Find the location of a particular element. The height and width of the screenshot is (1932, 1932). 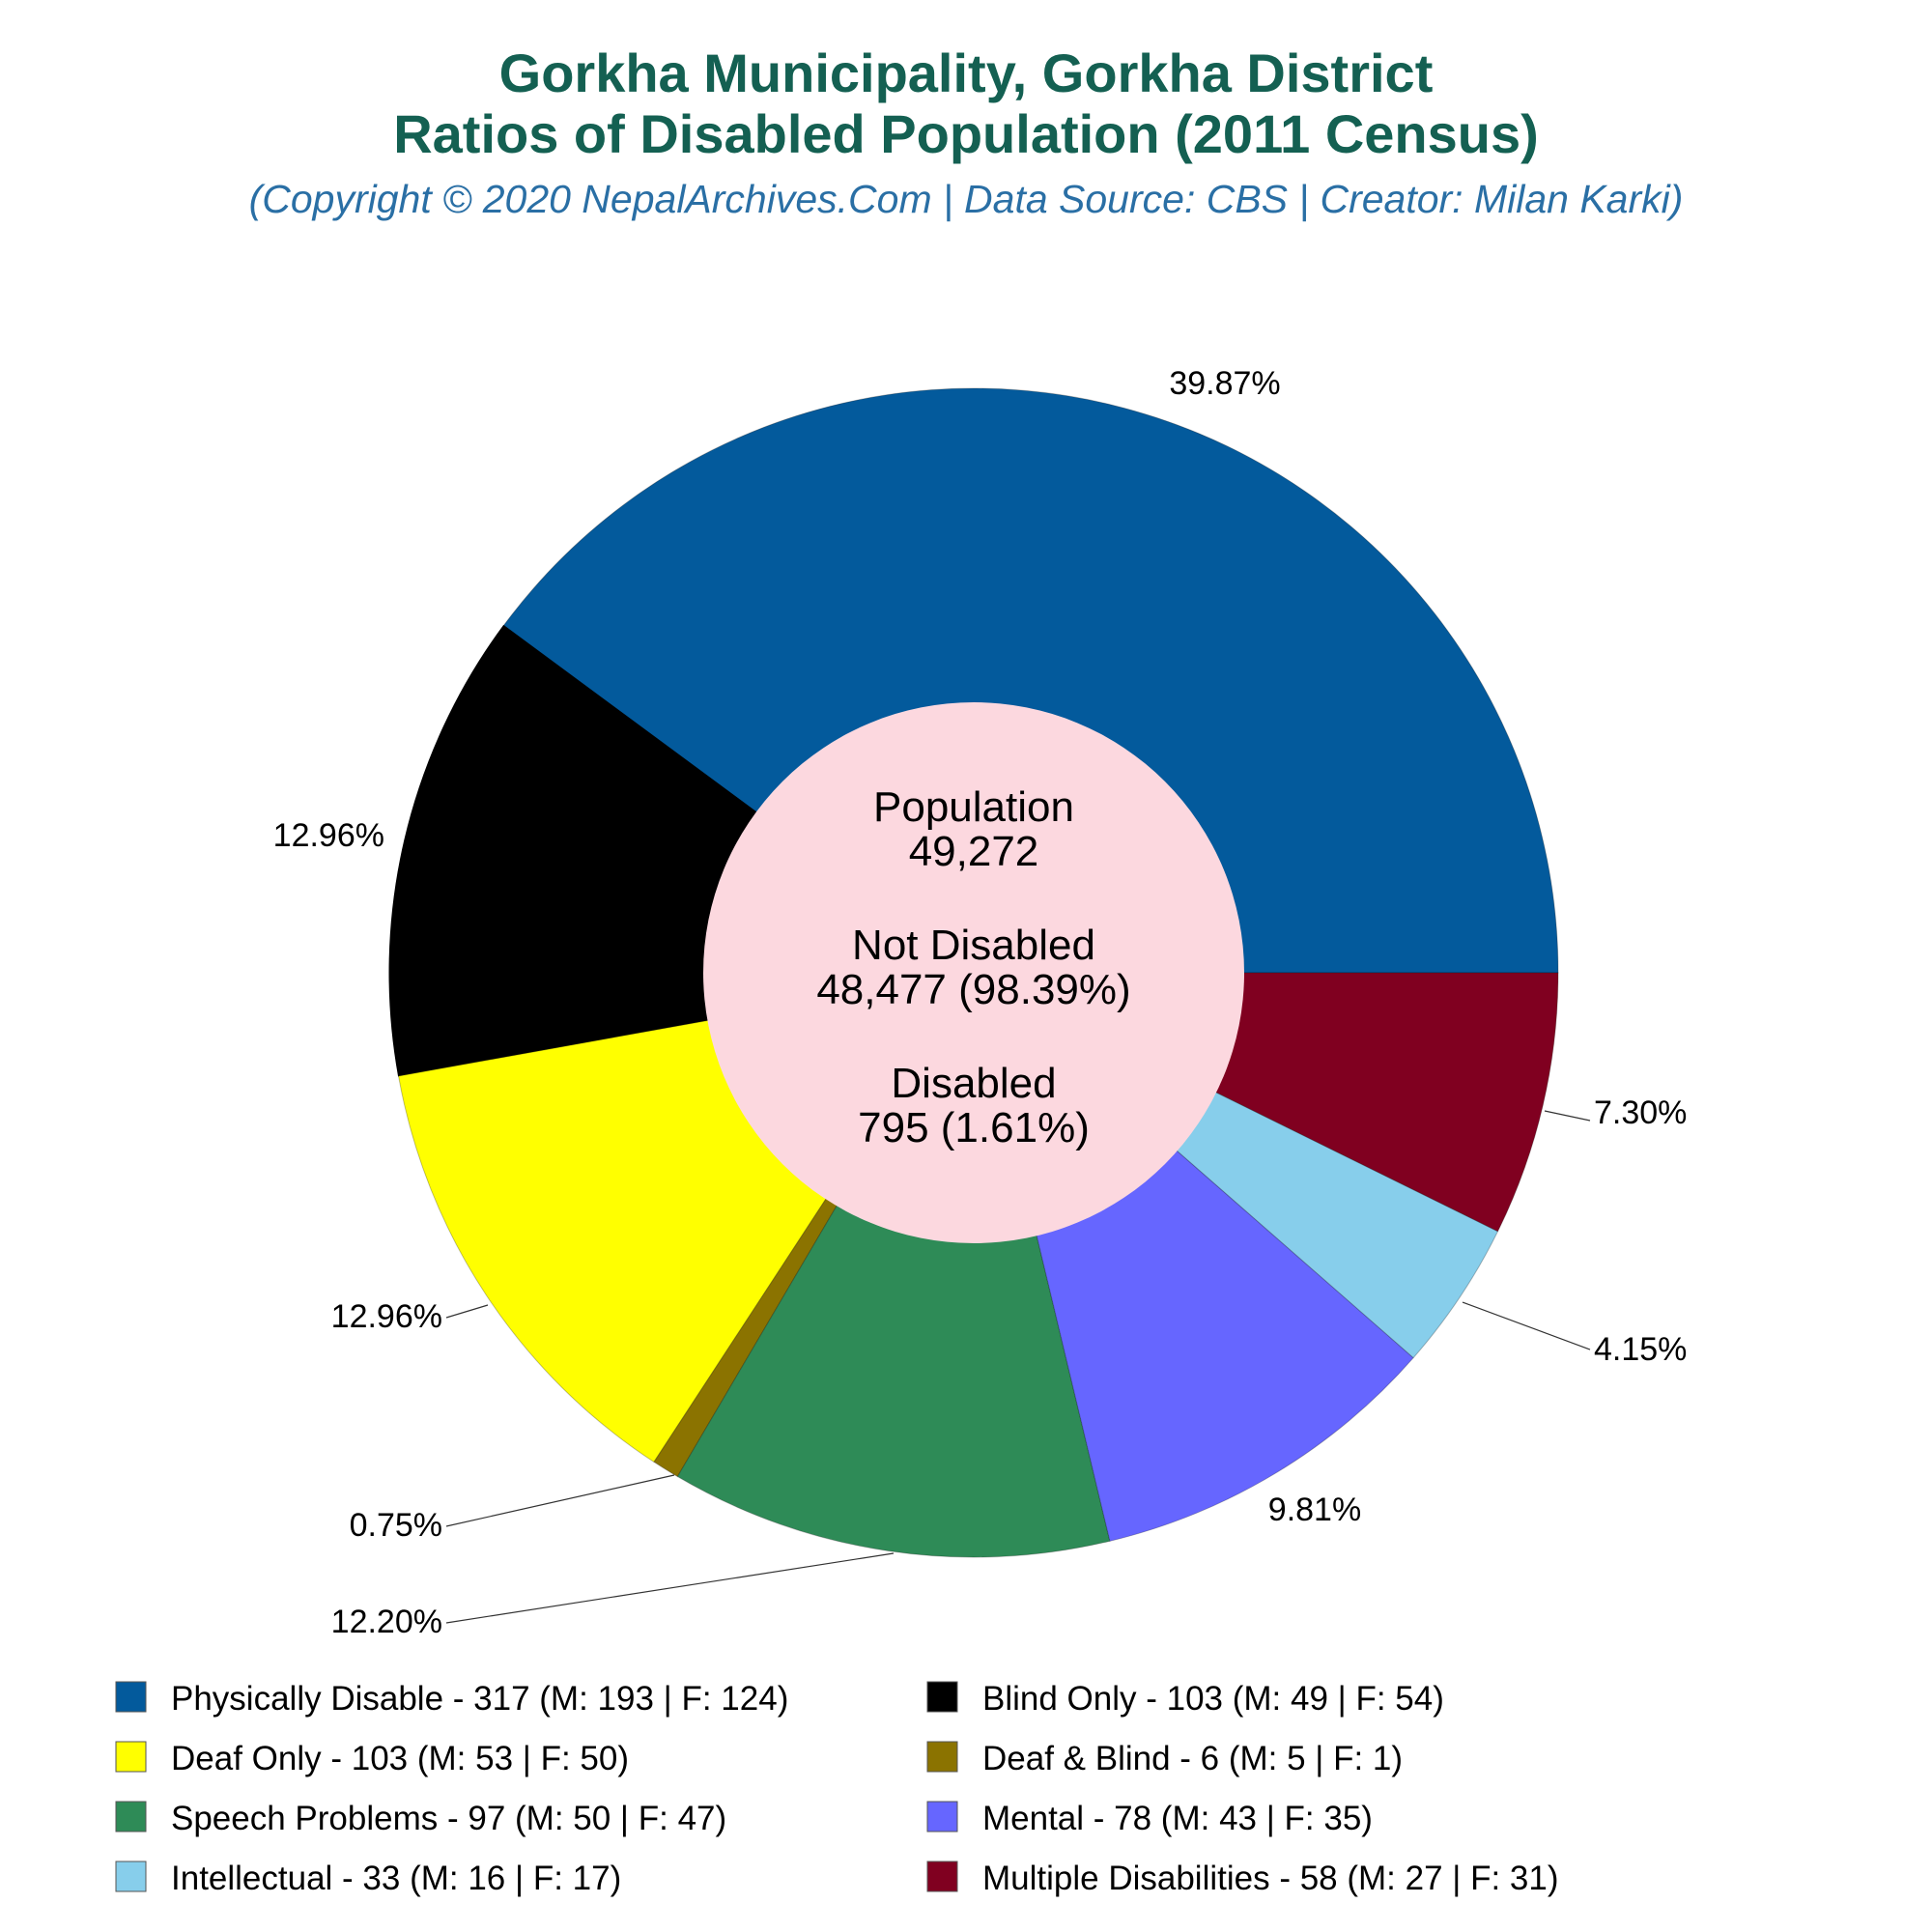

legend-label-speech-problems: Speech Problems - 97 (M: 50 | F: 47) is located at coordinates (448, 1818).